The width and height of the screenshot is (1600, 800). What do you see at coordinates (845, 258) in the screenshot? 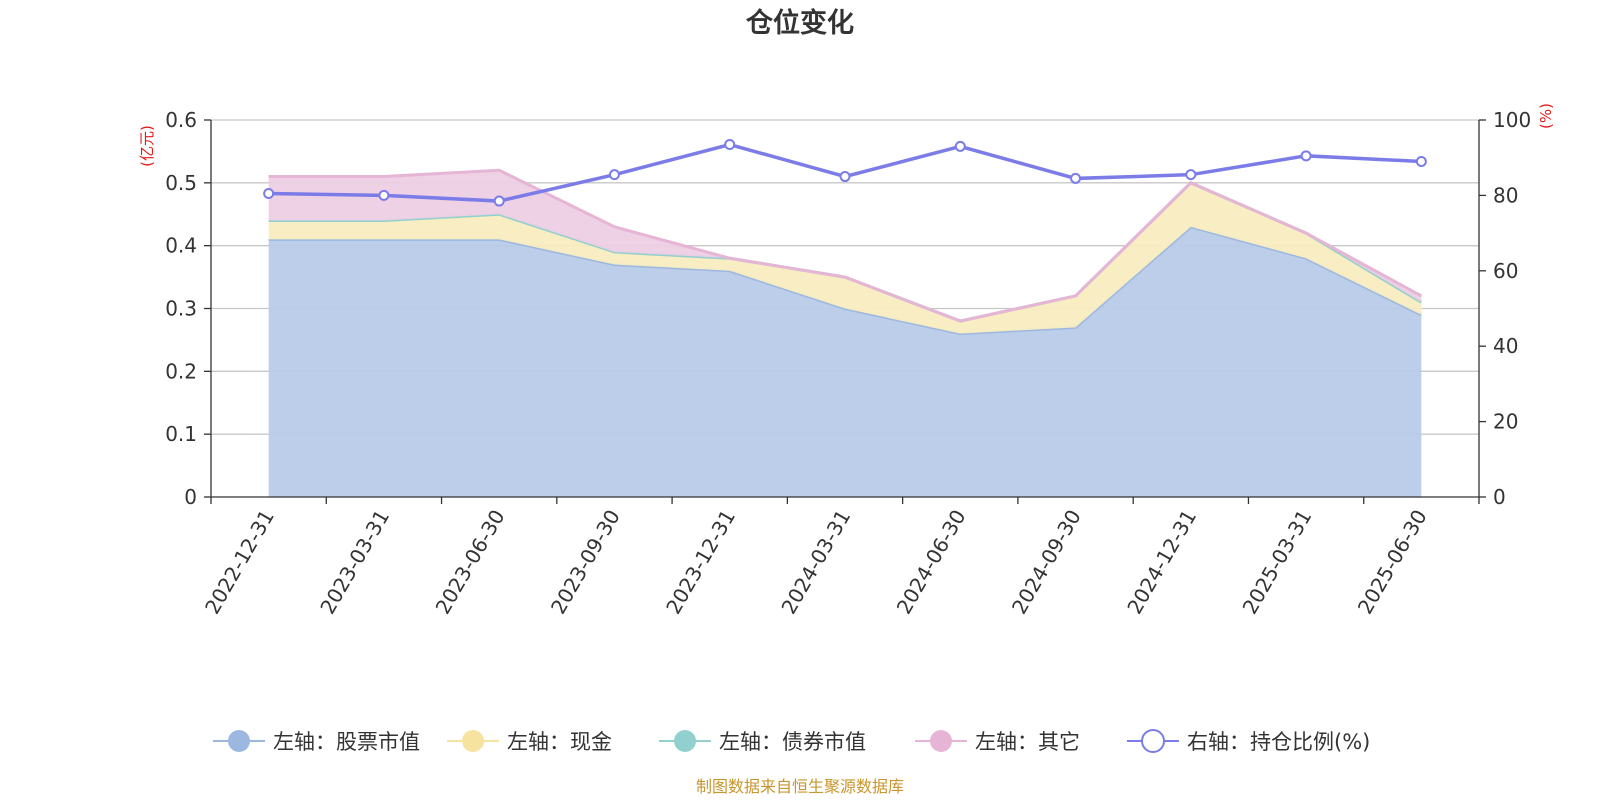
I see `area-左轴：现金` at bounding box center [845, 258].